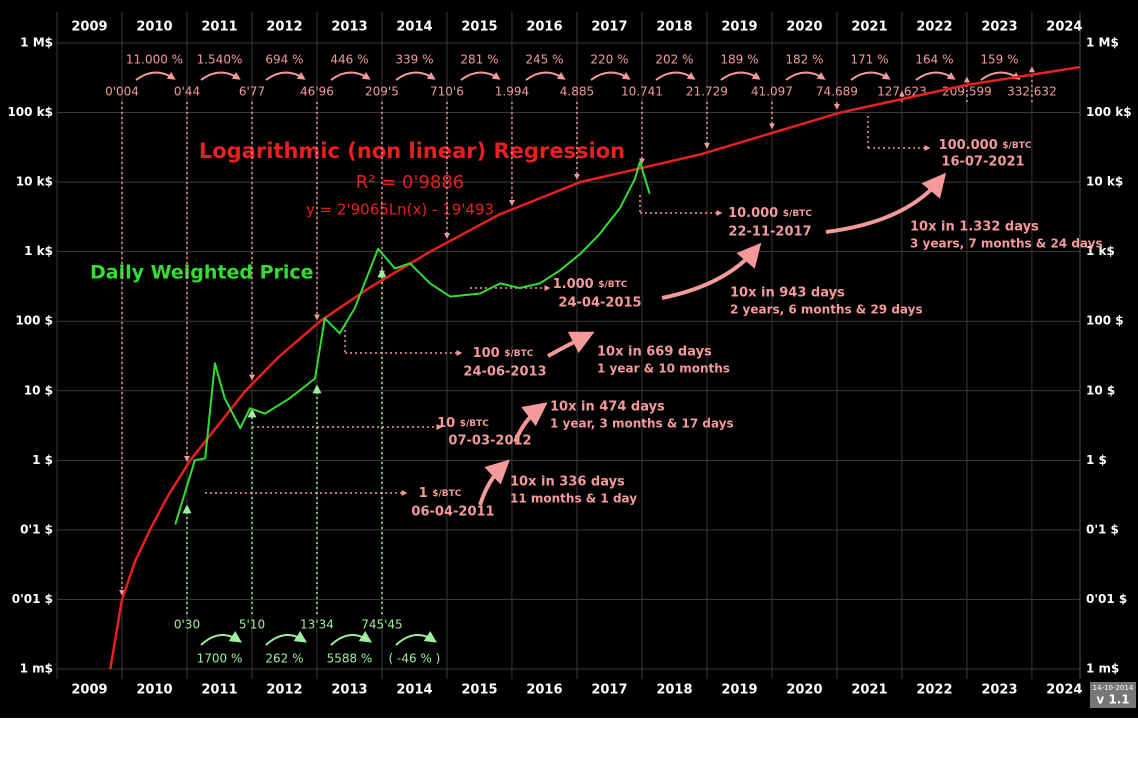  Describe the element at coordinates (1006, 244) in the screenshot. I see `interval-span: 3 years, 7 months & 24 days` at that location.